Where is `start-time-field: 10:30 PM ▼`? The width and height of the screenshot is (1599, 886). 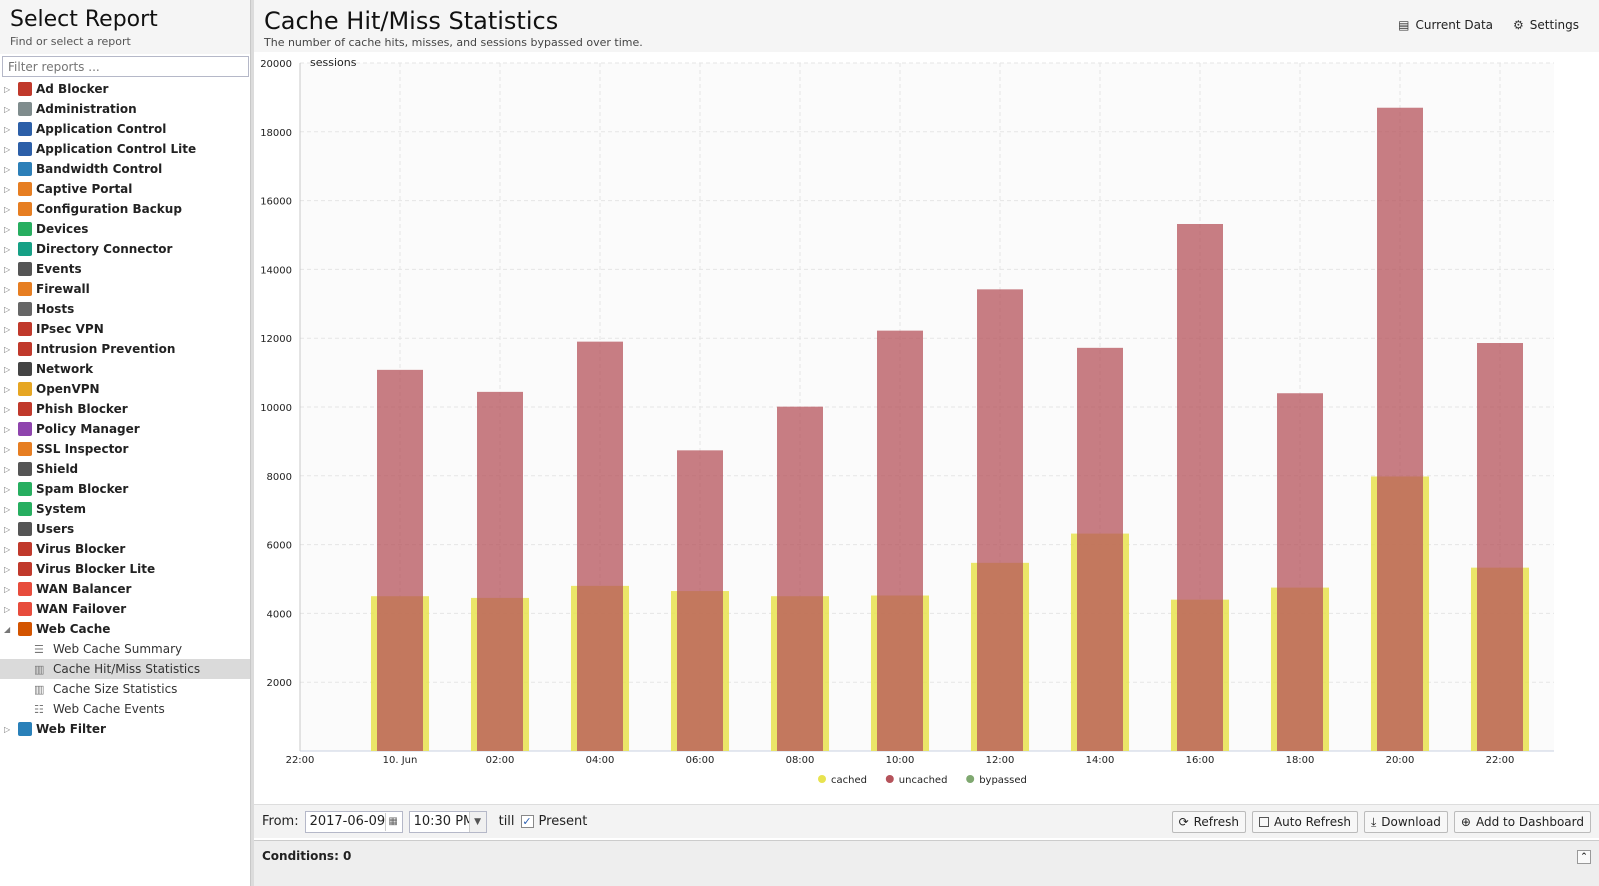
start-time-field: 10:30 PM ▼ is located at coordinates (447, 821).